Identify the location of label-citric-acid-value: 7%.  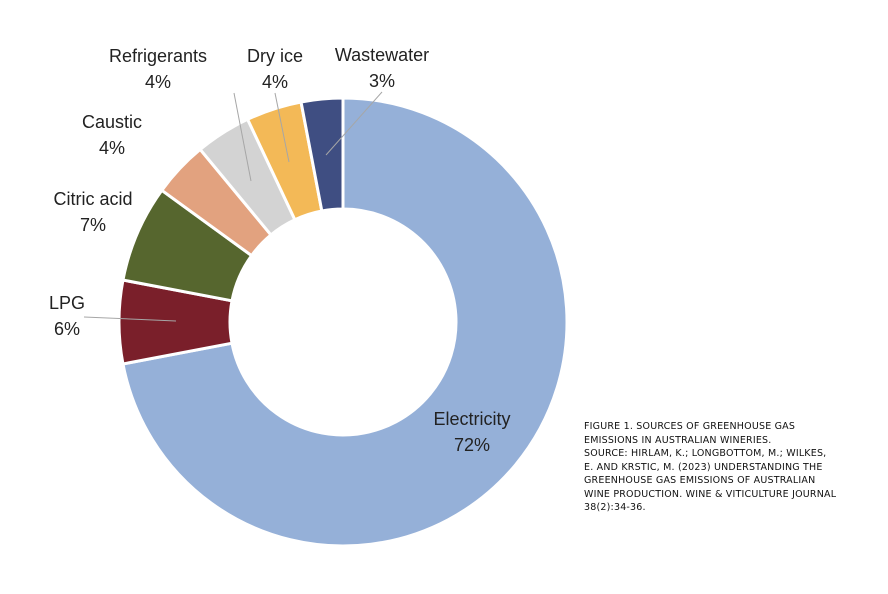
(93, 225).